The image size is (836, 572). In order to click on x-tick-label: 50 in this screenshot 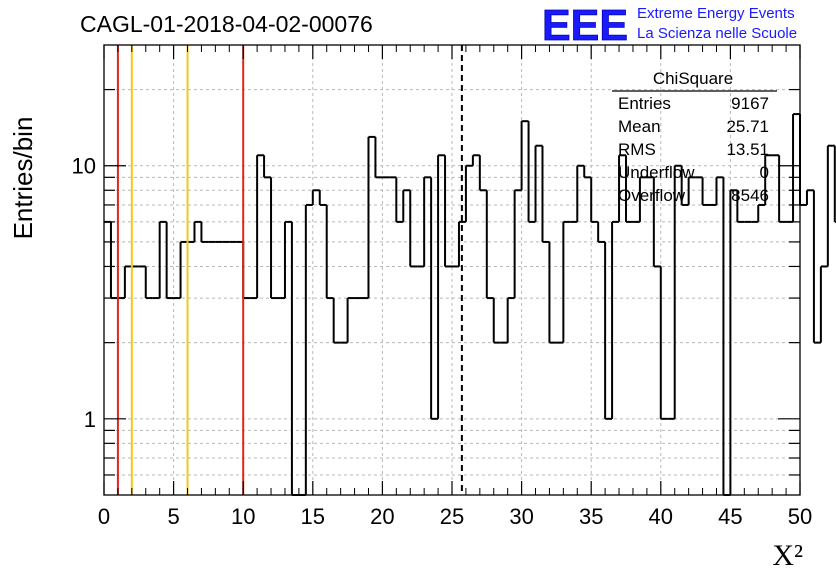, I will do `click(800, 516)`.